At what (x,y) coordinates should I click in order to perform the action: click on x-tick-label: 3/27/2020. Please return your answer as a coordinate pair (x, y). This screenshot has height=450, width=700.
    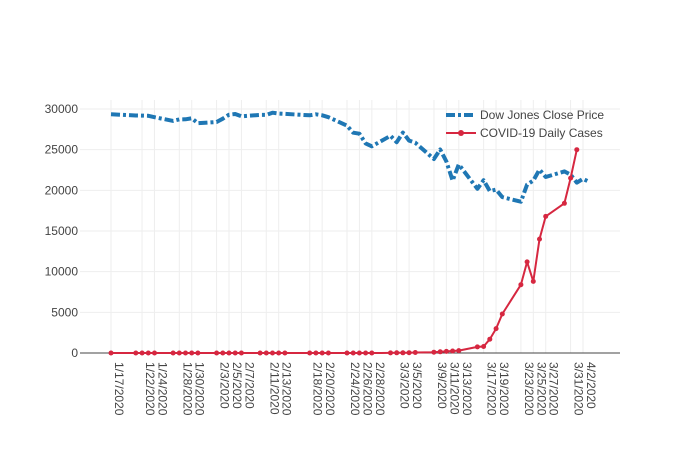
    Looking at the image, I should click on (554, 389).